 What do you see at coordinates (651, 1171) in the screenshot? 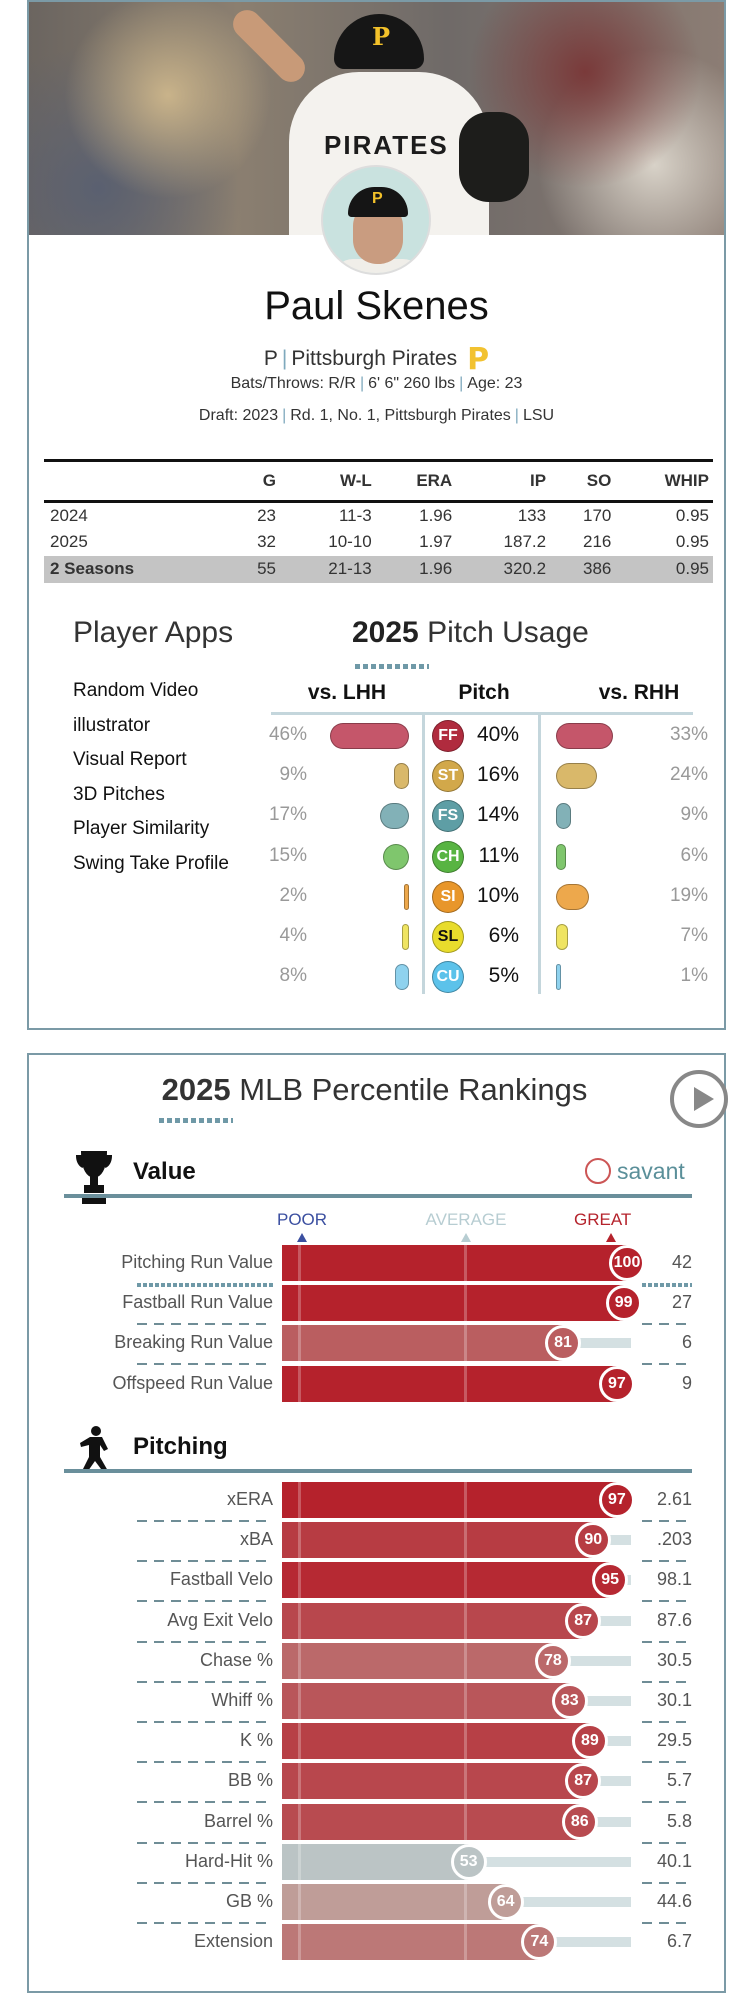
I see `savant-label: savant` at bounding box center [651, 1171].